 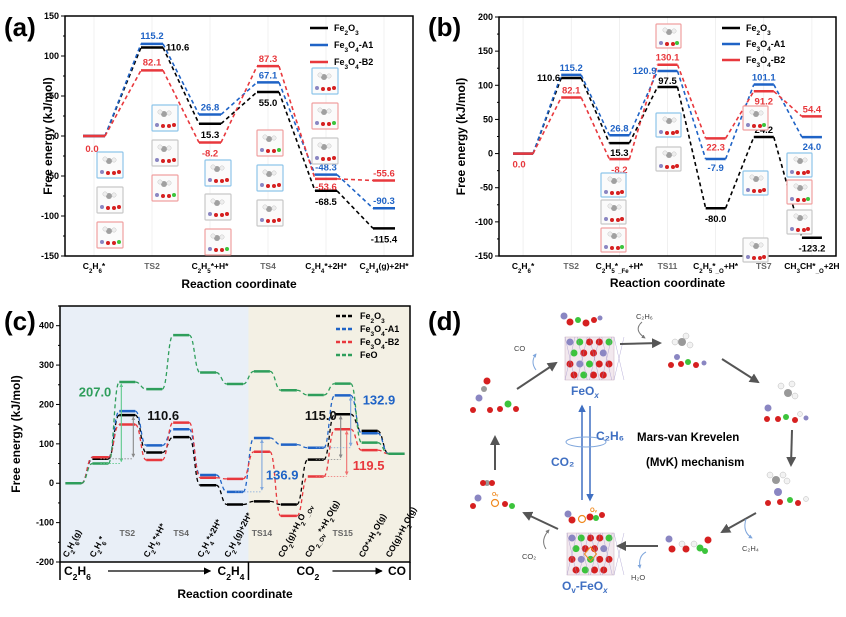 What do you see at coordinates (594, 358) in the screenshot?
I see `lattice-bond` at bounding box center [594, 358].